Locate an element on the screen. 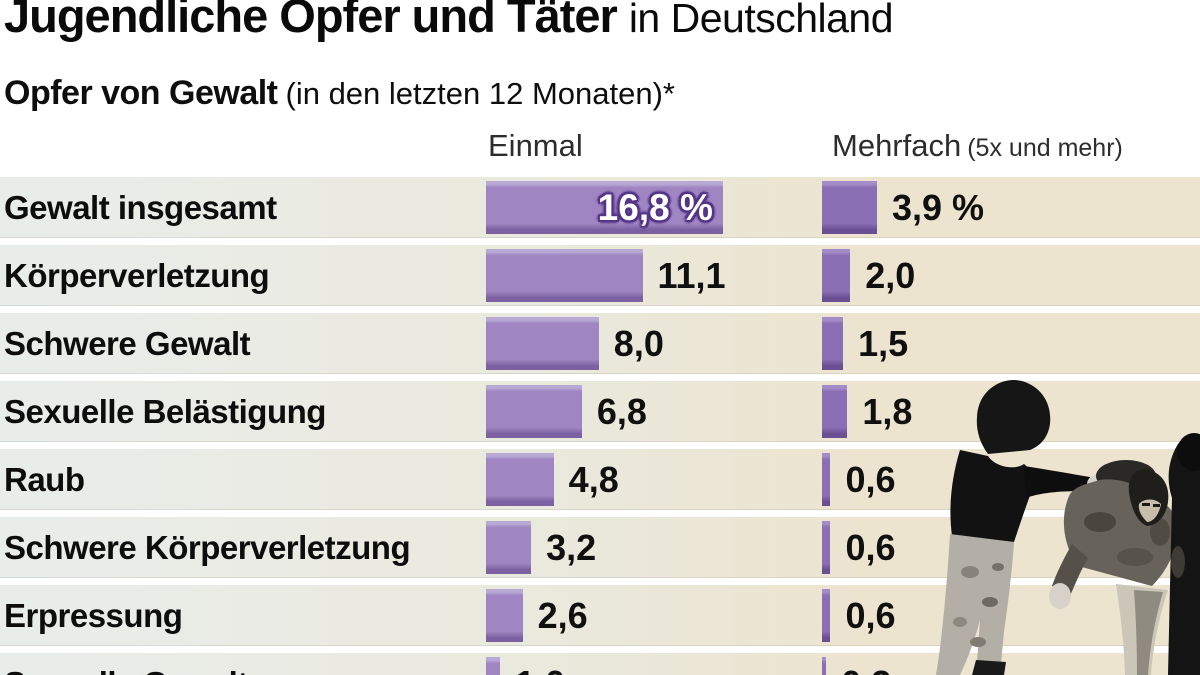 This screenshot has height=675, width=1200. einmal-value: 4,8 is located at coordinates (593, 479).